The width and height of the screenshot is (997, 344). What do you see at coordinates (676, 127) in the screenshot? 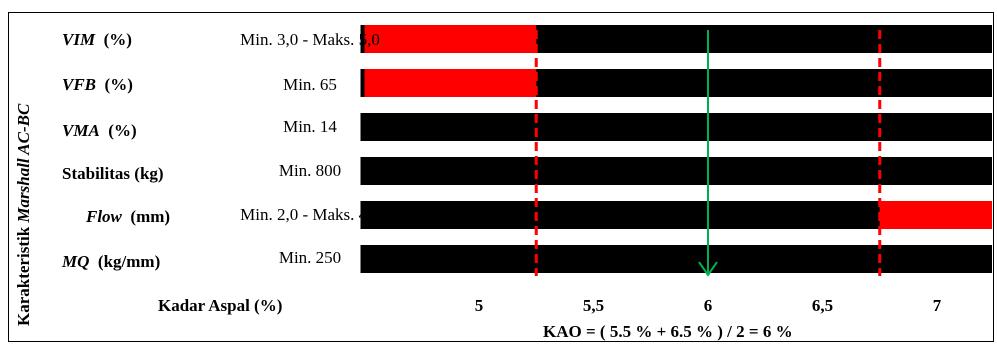
I see `bar-vma` at bounding box center [676, 127].